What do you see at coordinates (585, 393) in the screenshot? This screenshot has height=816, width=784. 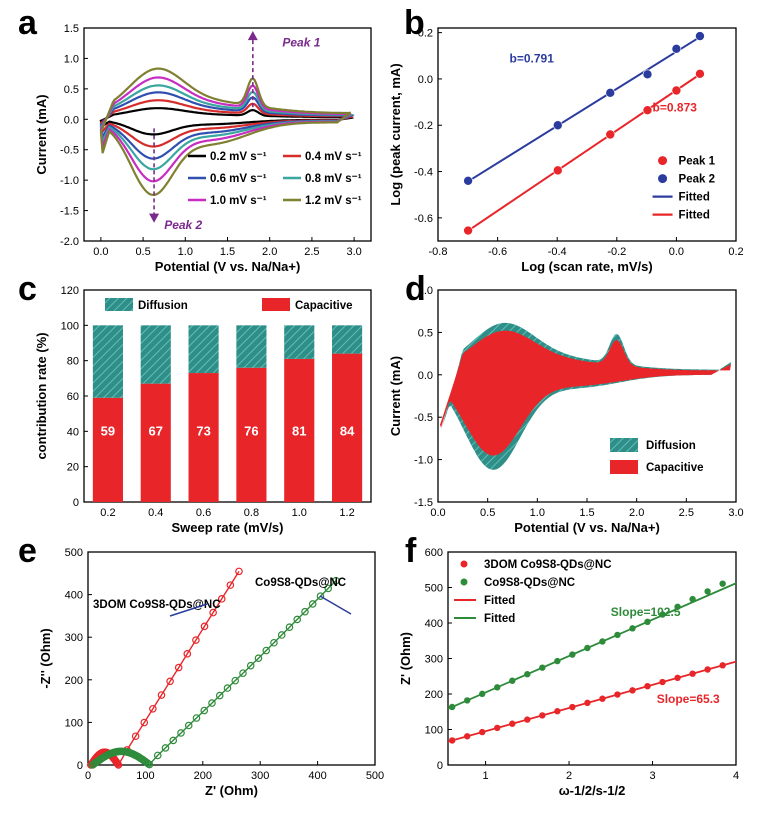 I see `area-capacitive` at bounding box center [585, 393].